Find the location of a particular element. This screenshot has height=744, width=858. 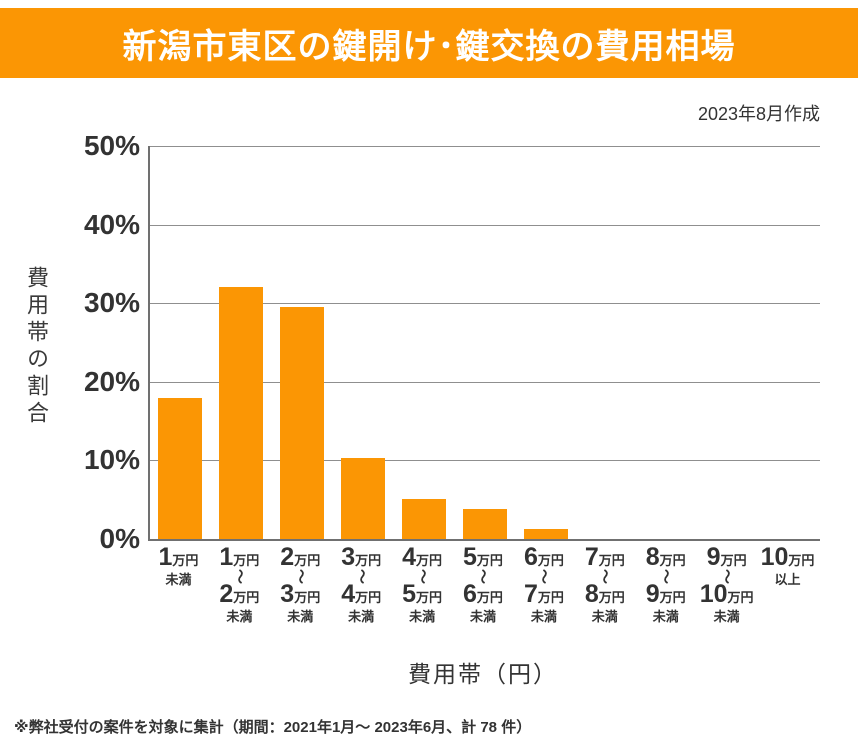

y-axis-tick-labels: 50% 40% 30% 20% 10% 0% is located at coordinates (70, 342).